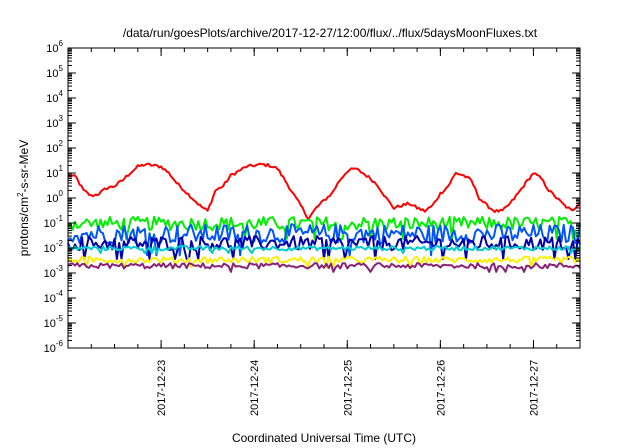  I want to click on x-tick-label: 2017-12-25, so click(348, 388).